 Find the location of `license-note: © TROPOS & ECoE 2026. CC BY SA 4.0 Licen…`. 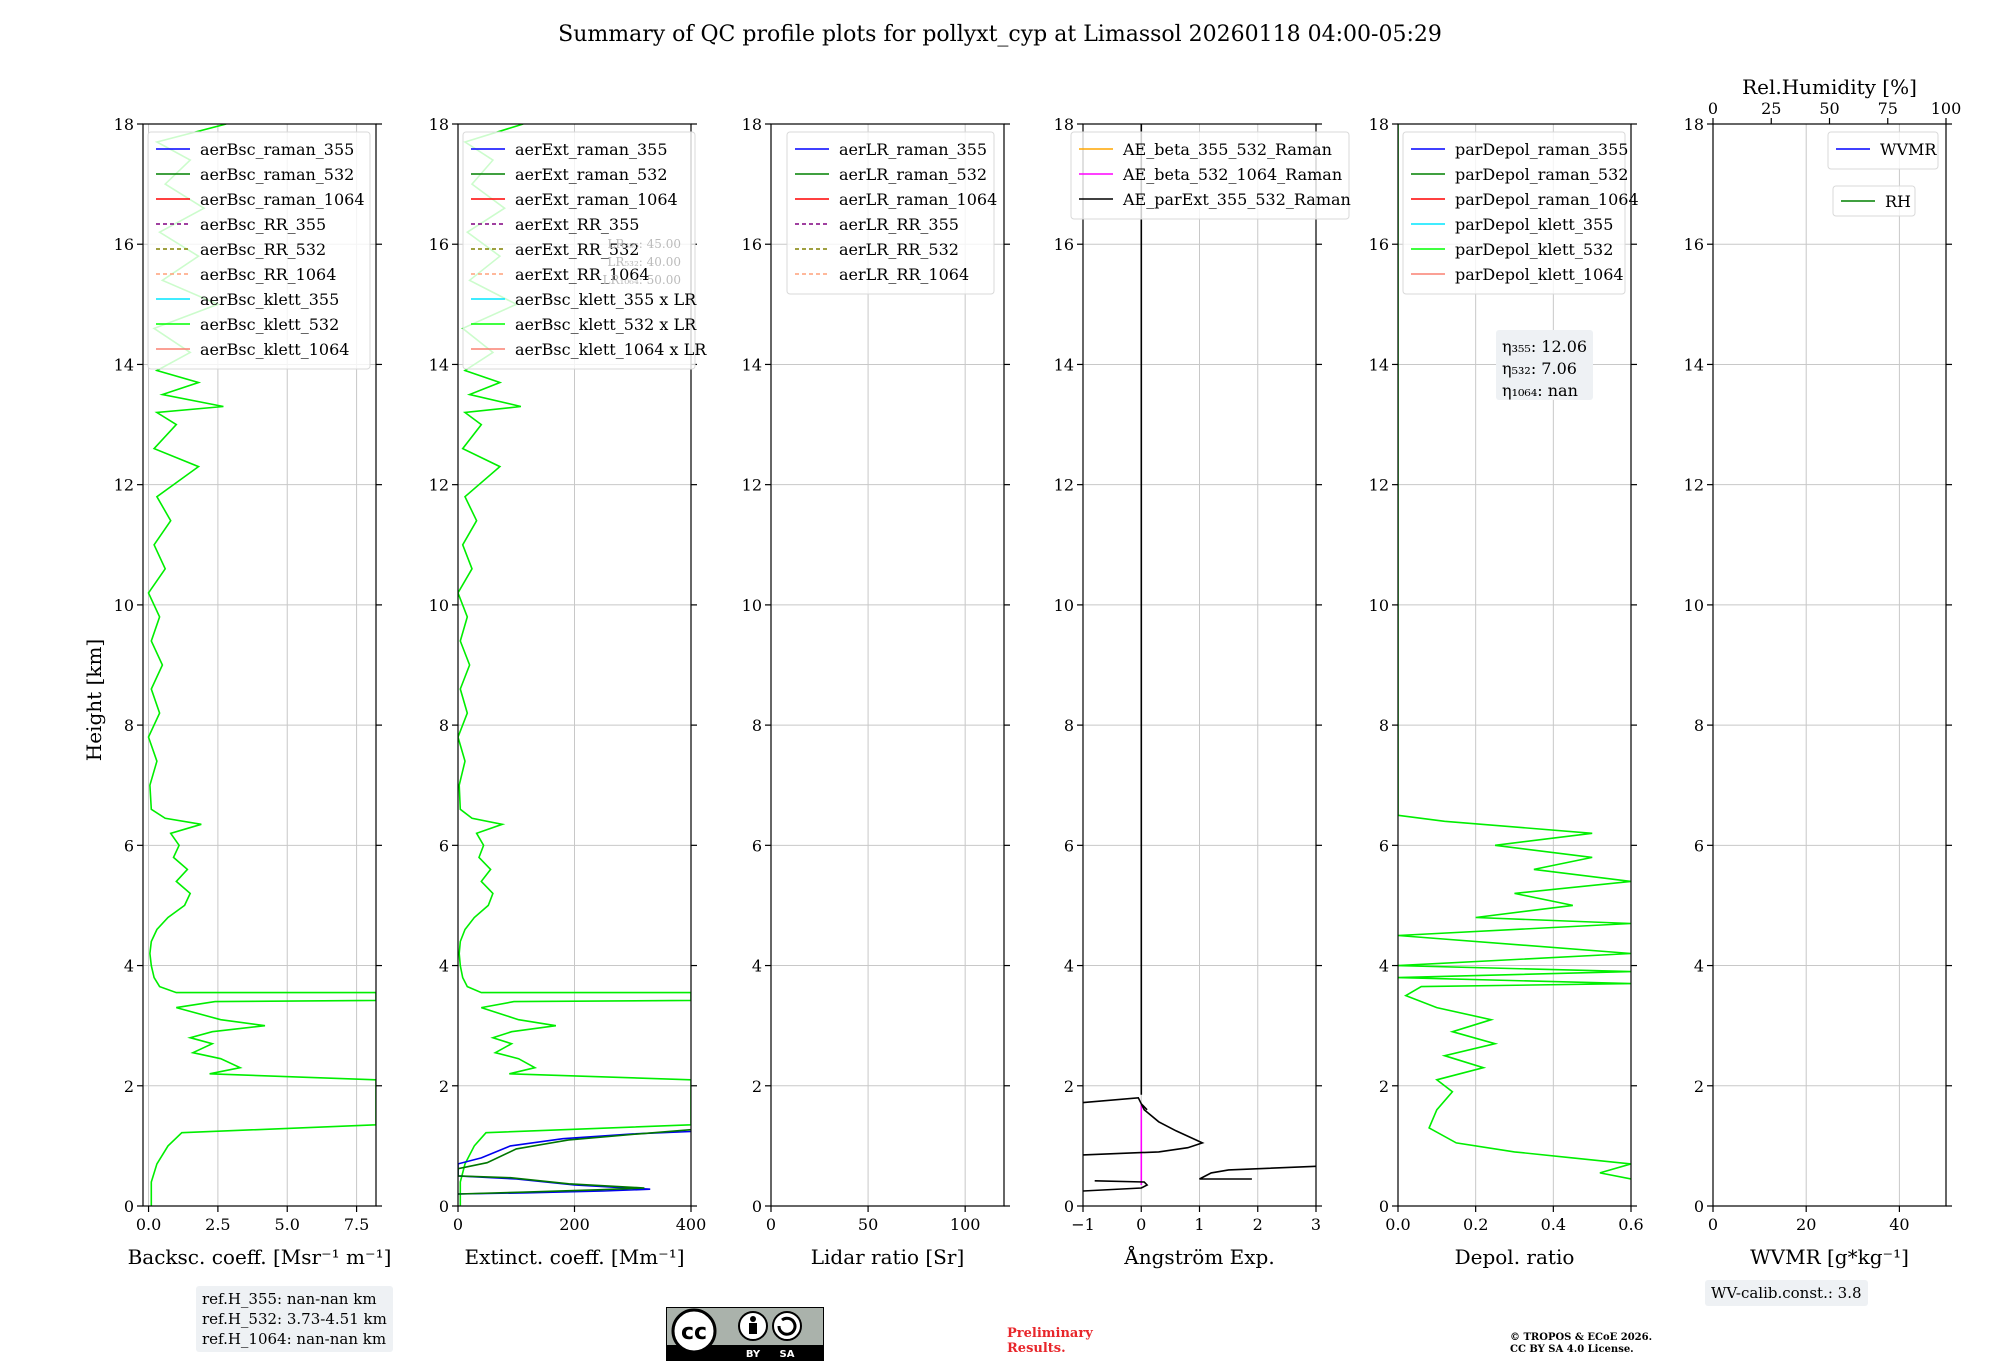

license-note: © TROPOS & ECoE 2026. CC BY SA 4.0 Licen… is located at coordinates (1581, 1344).